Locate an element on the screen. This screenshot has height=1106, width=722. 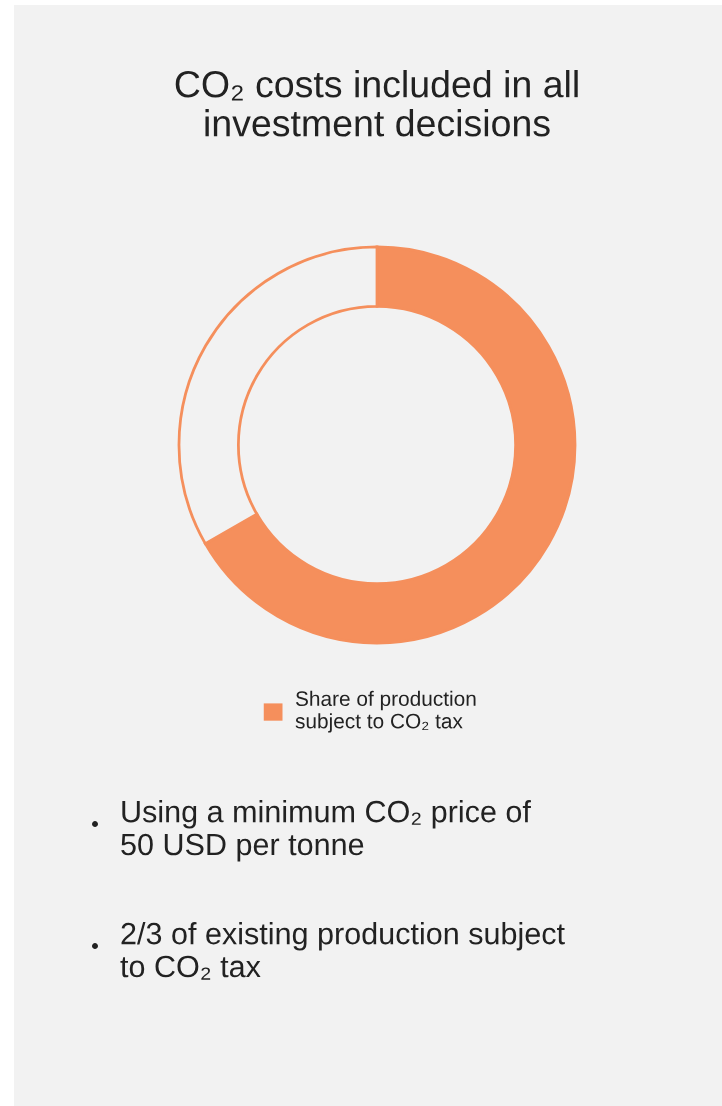
chart-title: CO₂ costs included in all investment decisions is located at coordinates (376, 103).